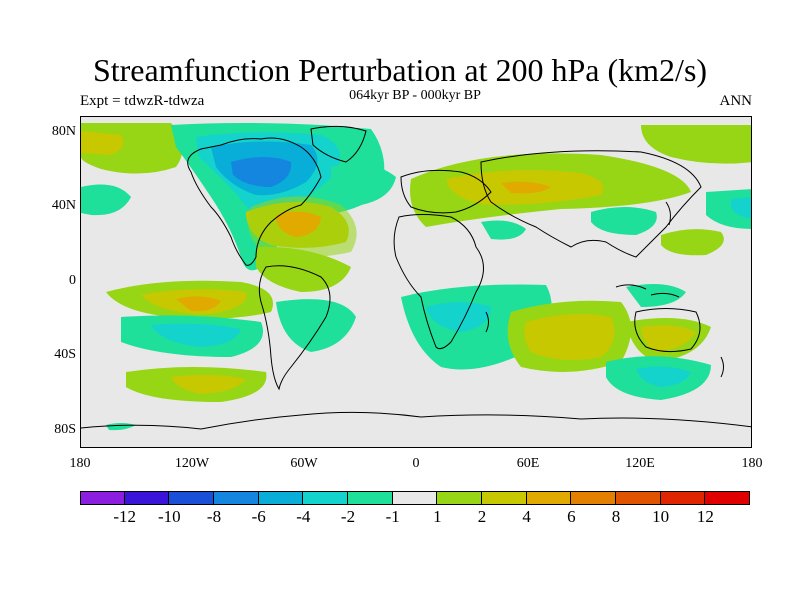  What do you see at coordinates (363, 184) in the screenshot?
I see `anomaly-north-atlantic-neg` at bounding box center [363, 184].